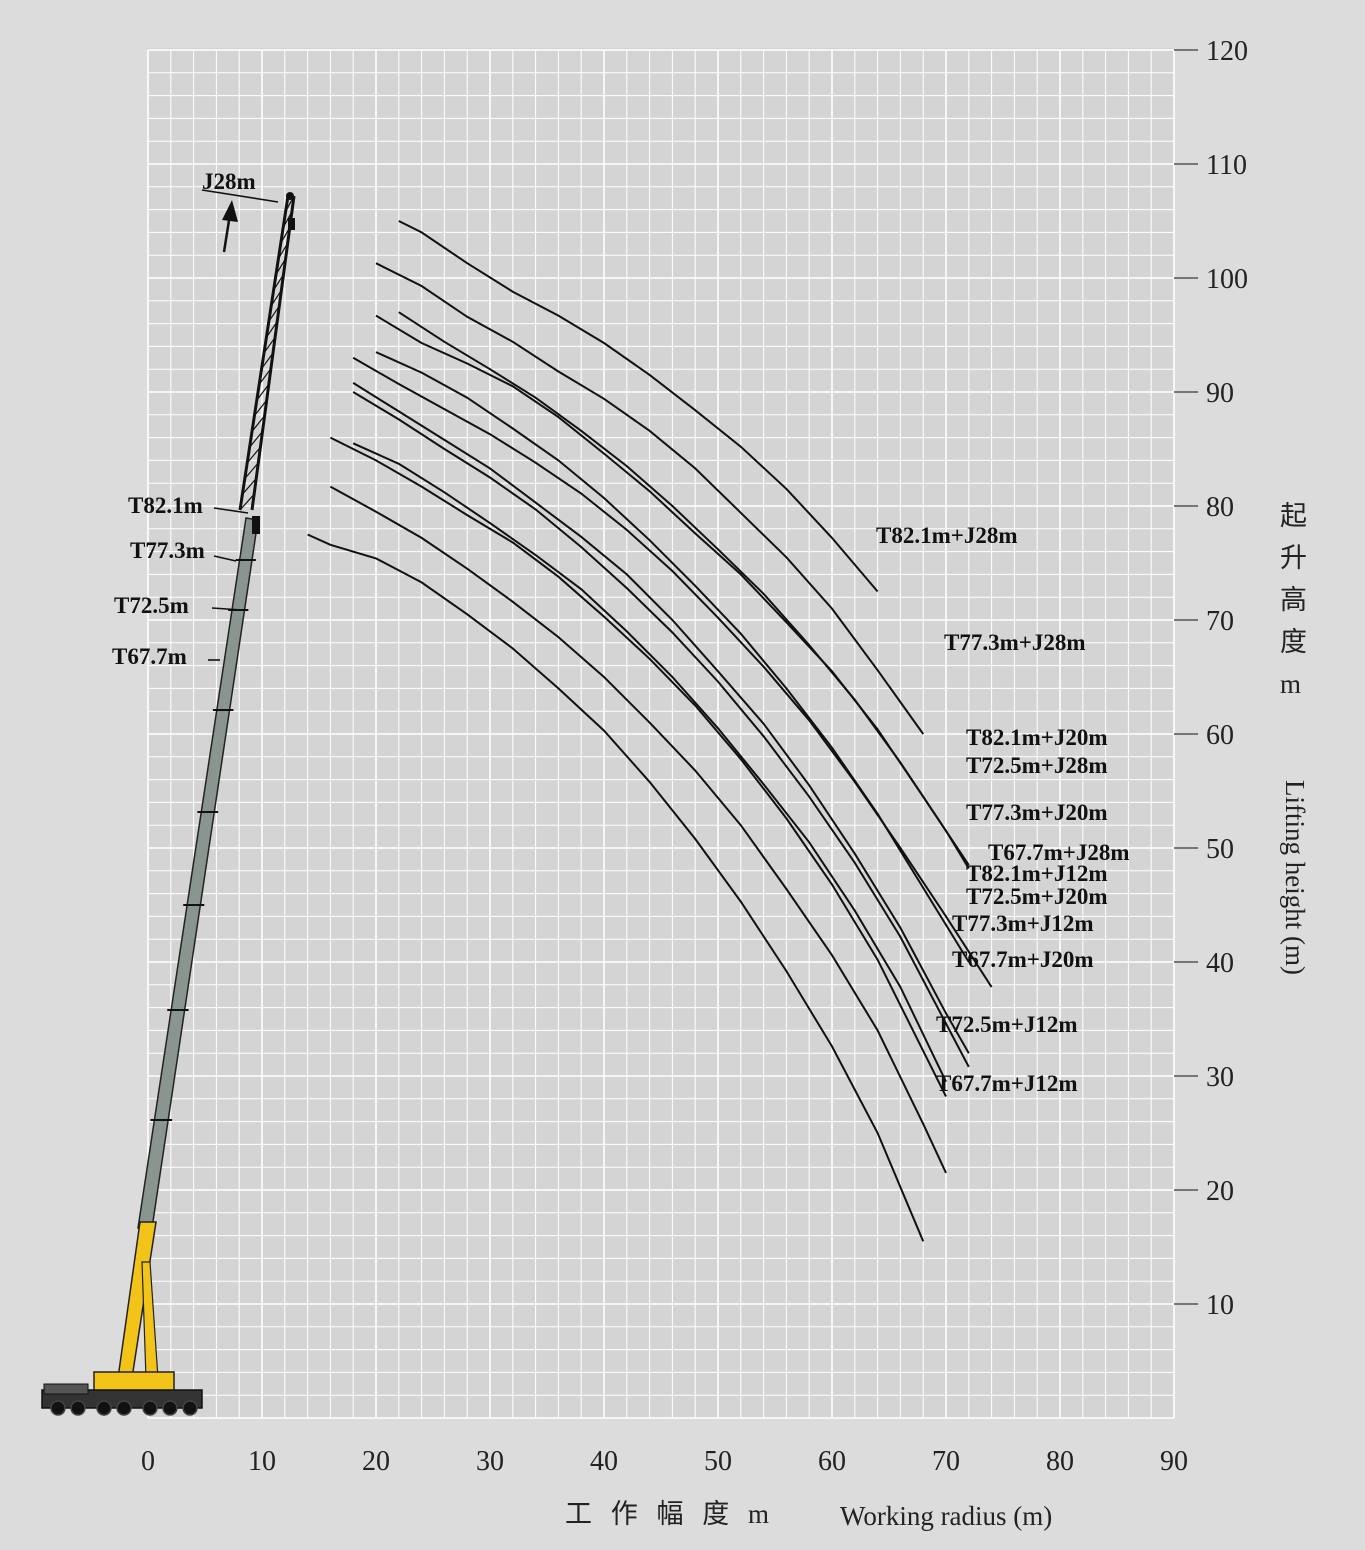  Describe the element at coordinates (1037, 765) in the screenshot. I see `series-label: T72.5m+J28m` at that location.